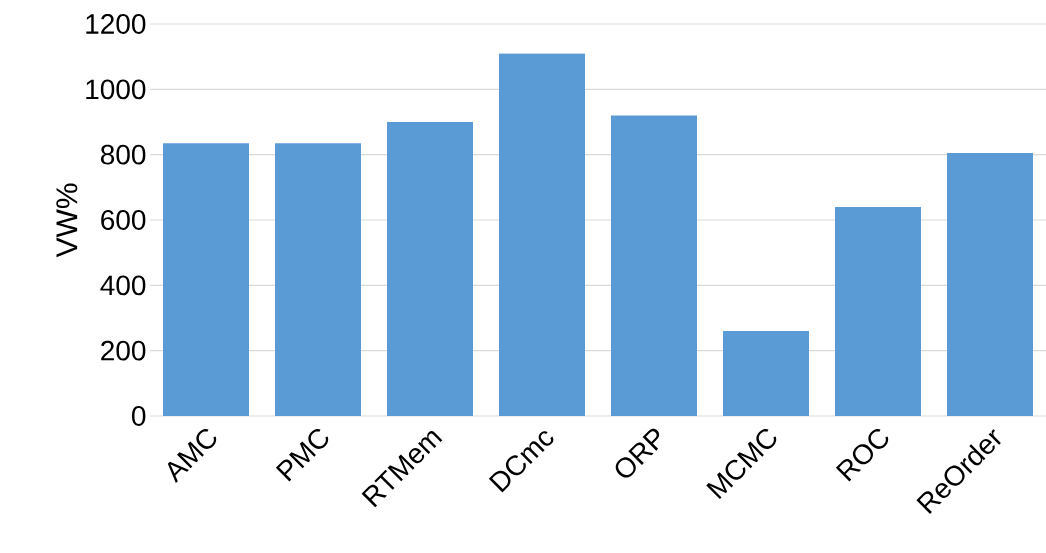 This screenshot has width=1046, height=553. What do you see at coordinates (139, 416) in the screenshot?
I see `y-tick-label: 0` at bounding box center [139, 416].